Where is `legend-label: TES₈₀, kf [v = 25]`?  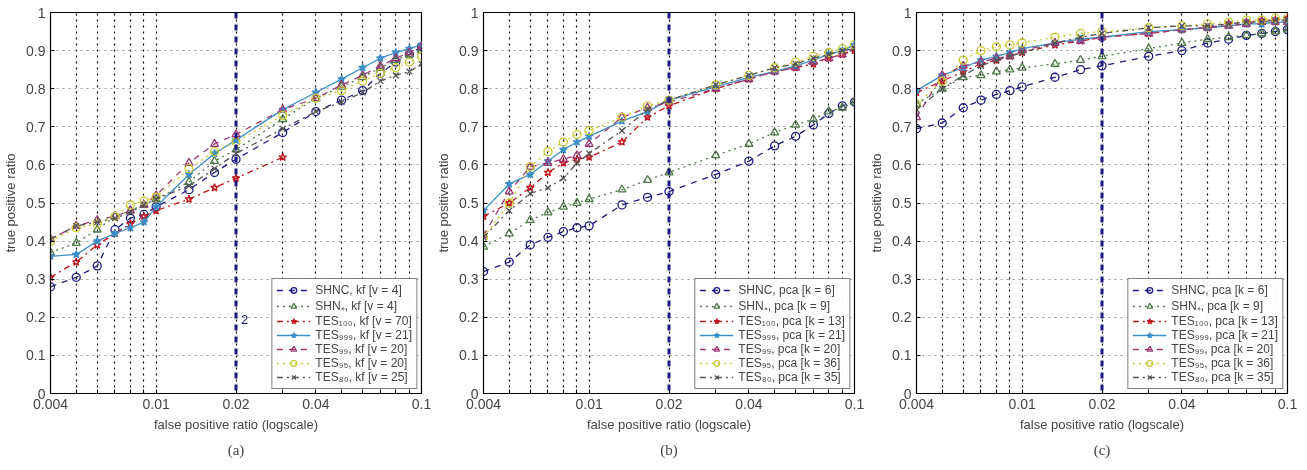
legend-label: TES₈₀, kf [v = 25] is located at coordinates (361, 377).